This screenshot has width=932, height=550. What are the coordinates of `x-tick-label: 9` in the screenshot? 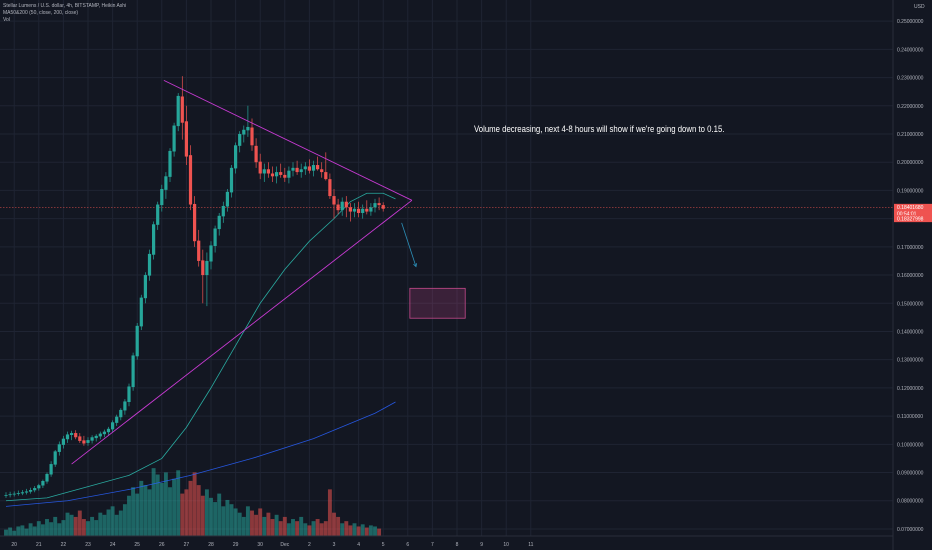 It's located at (481, 545).